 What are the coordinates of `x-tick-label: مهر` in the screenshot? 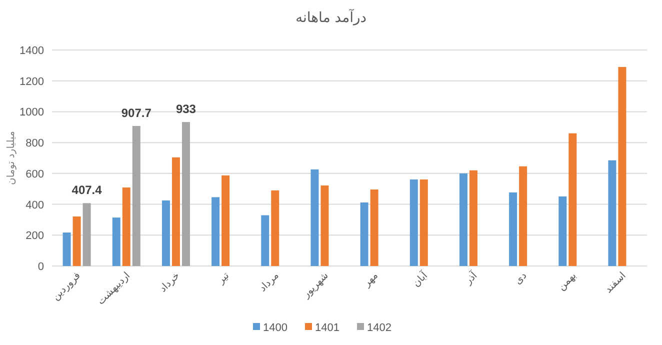 It's located at (370, 280).